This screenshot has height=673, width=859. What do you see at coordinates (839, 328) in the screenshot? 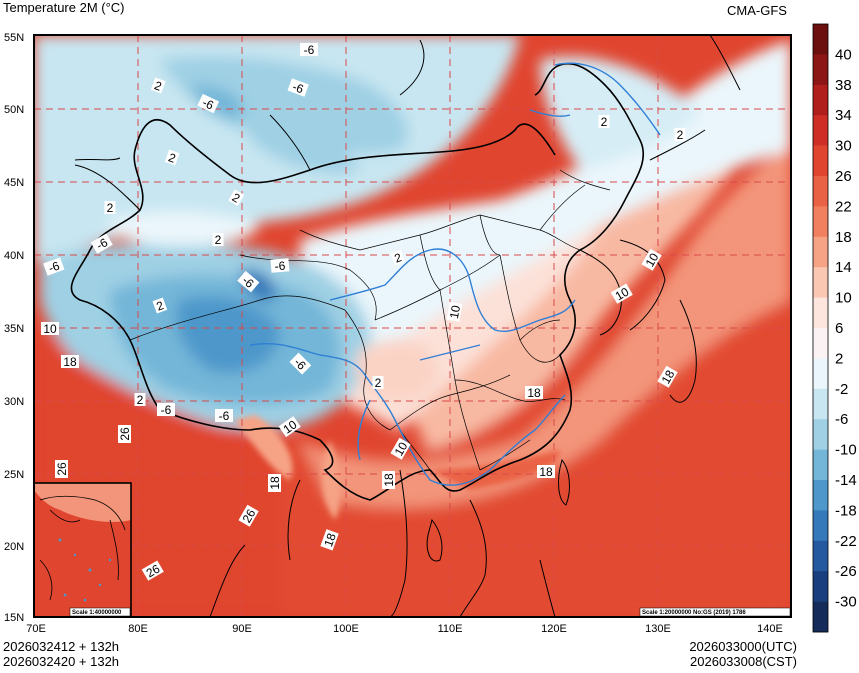
I see `colorbar-label: 6` at bounding box center [839, 328].